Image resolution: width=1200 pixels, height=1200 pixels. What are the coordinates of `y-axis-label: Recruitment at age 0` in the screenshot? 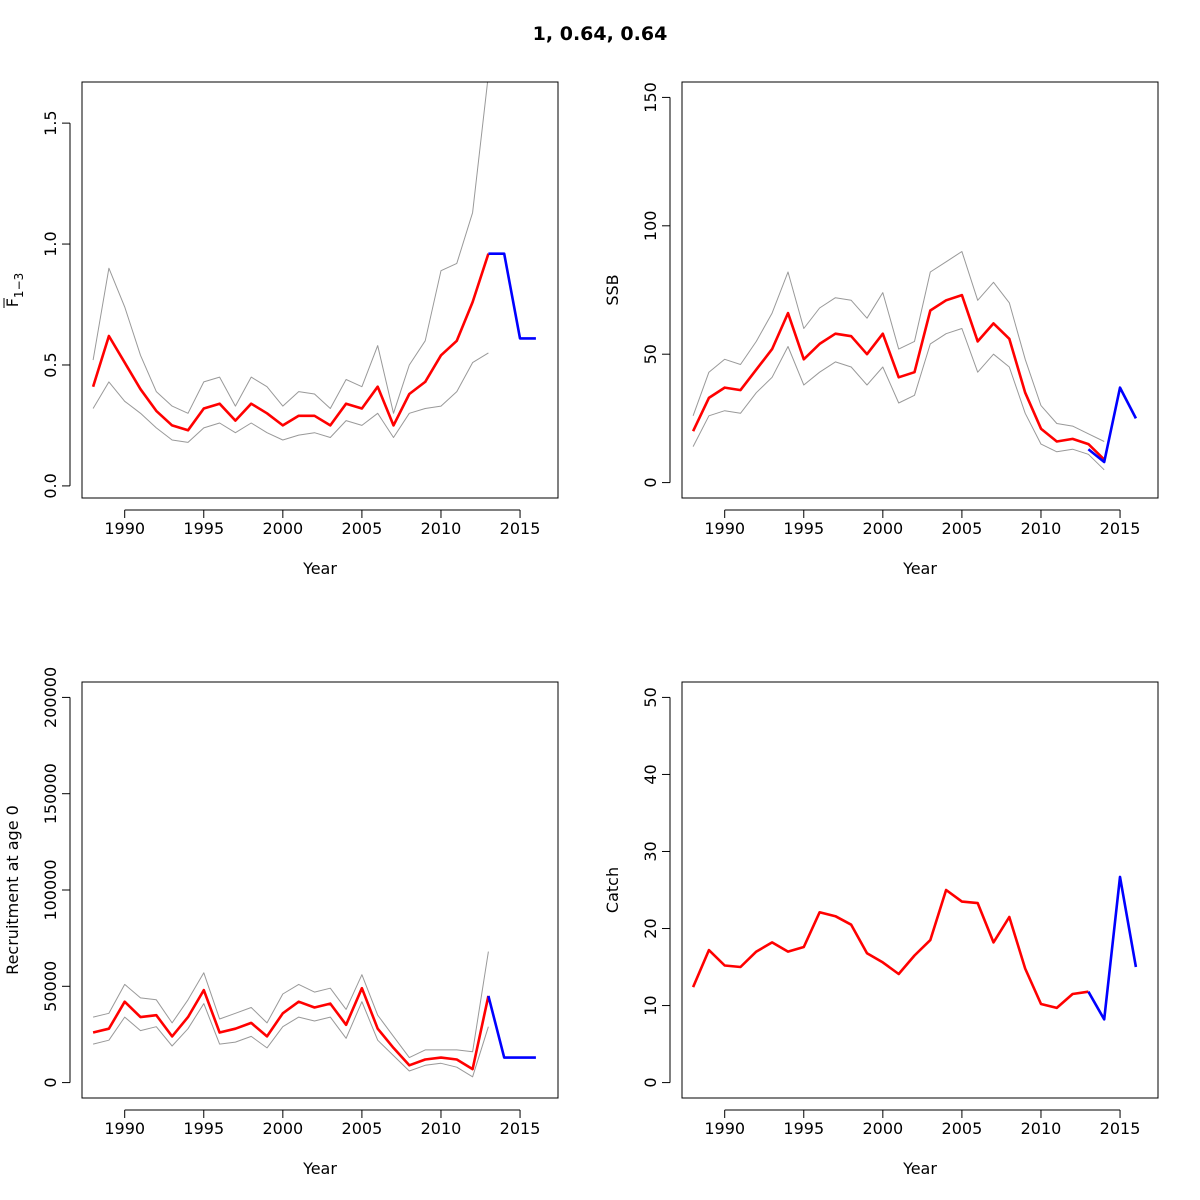 It's located at (12, 890).